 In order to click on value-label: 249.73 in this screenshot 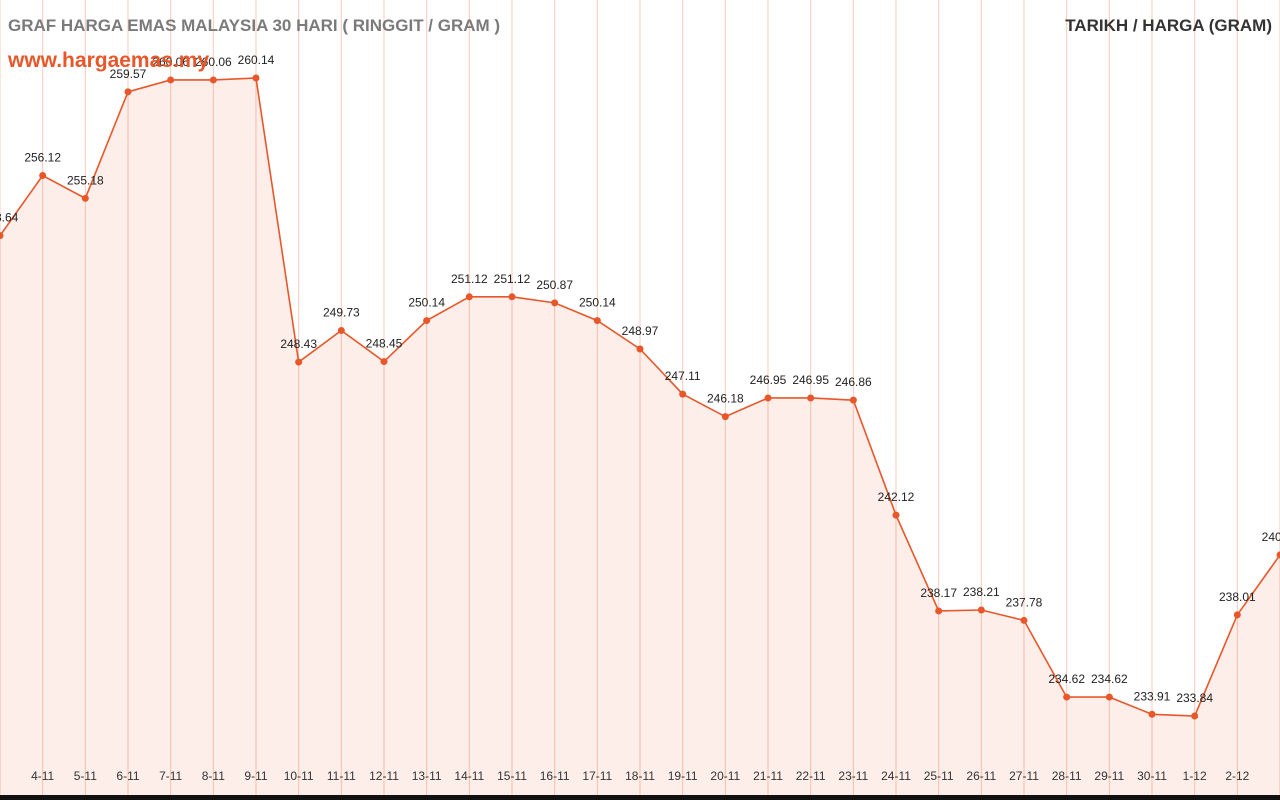, I will do `click(341, 313)`.